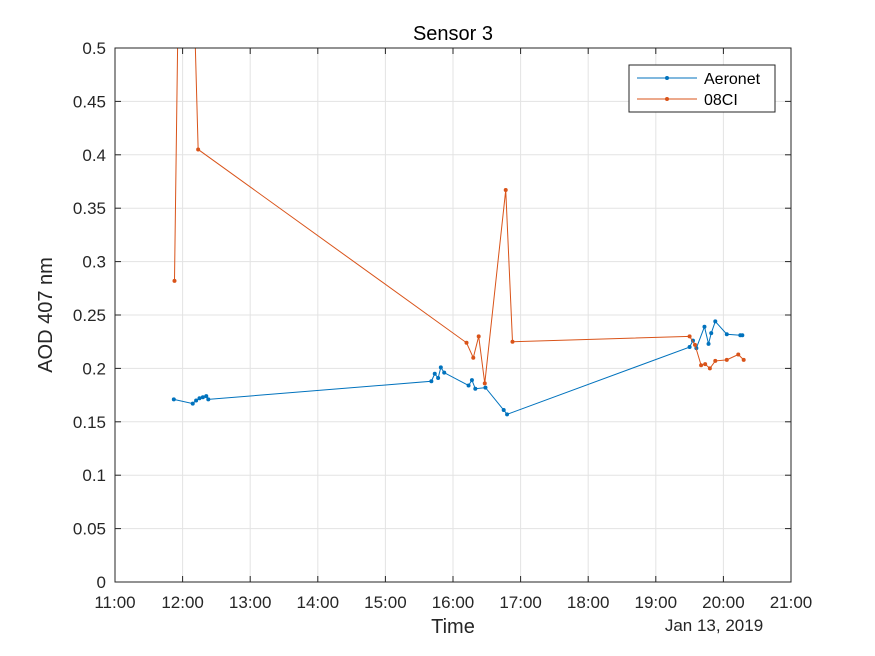 The width and height of the screenshot is (875, 656). I want to click on x-tick-label: 14:00, so click(318, 602).